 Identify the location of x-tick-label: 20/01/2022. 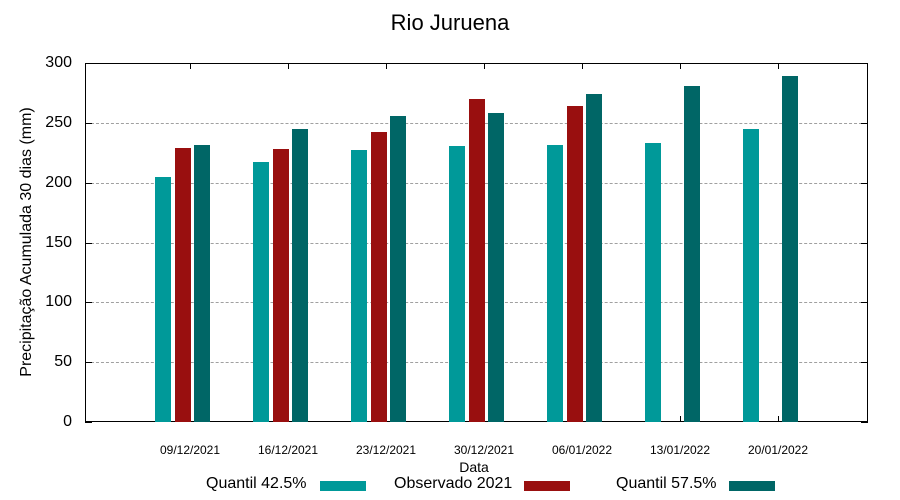
(778, 450).